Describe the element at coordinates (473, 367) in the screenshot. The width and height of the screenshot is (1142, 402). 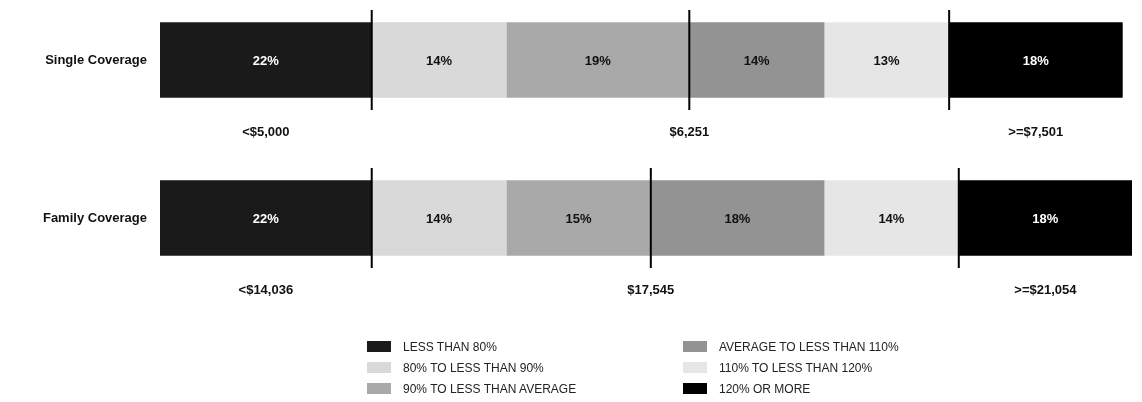
I see `legend-label: 80% TO LESS THAN 90%` at that location.